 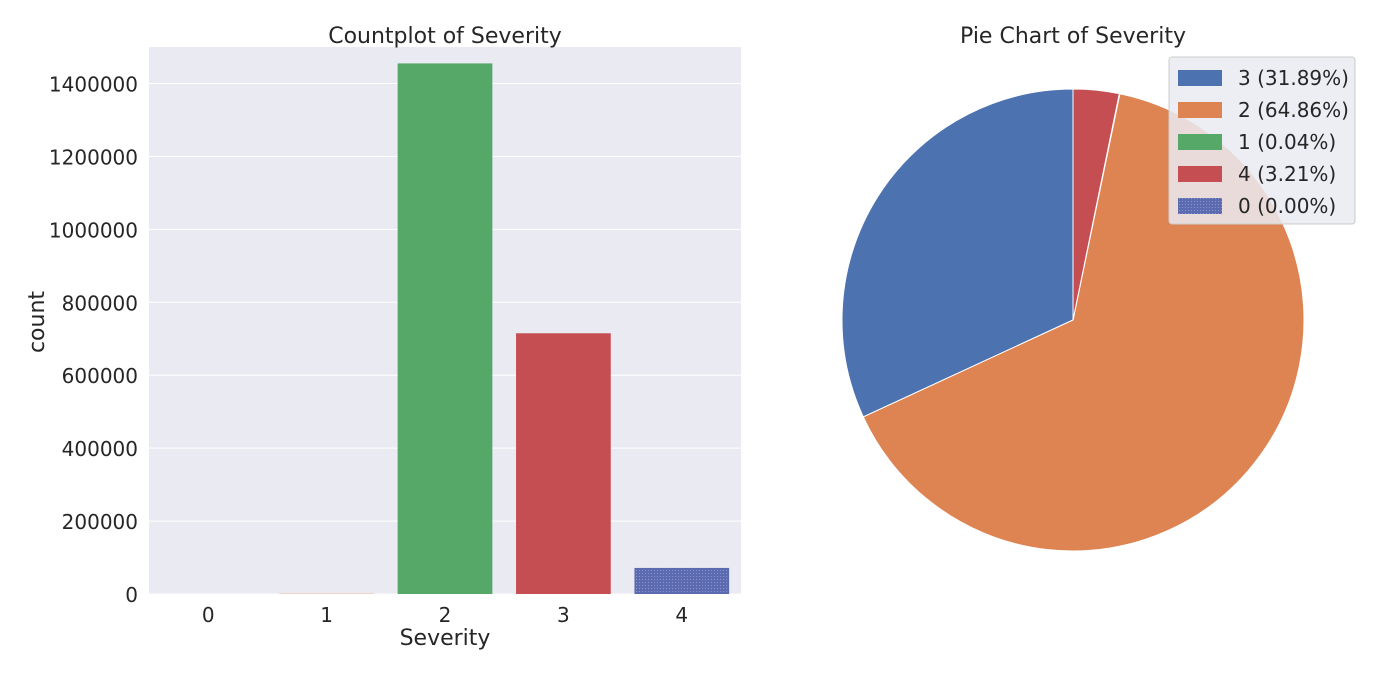 What do you see at coordinates (1293, 110) in the screenshot?
I see `legend-label: 2 (64.86%)` at bounding box center [1293, 110].